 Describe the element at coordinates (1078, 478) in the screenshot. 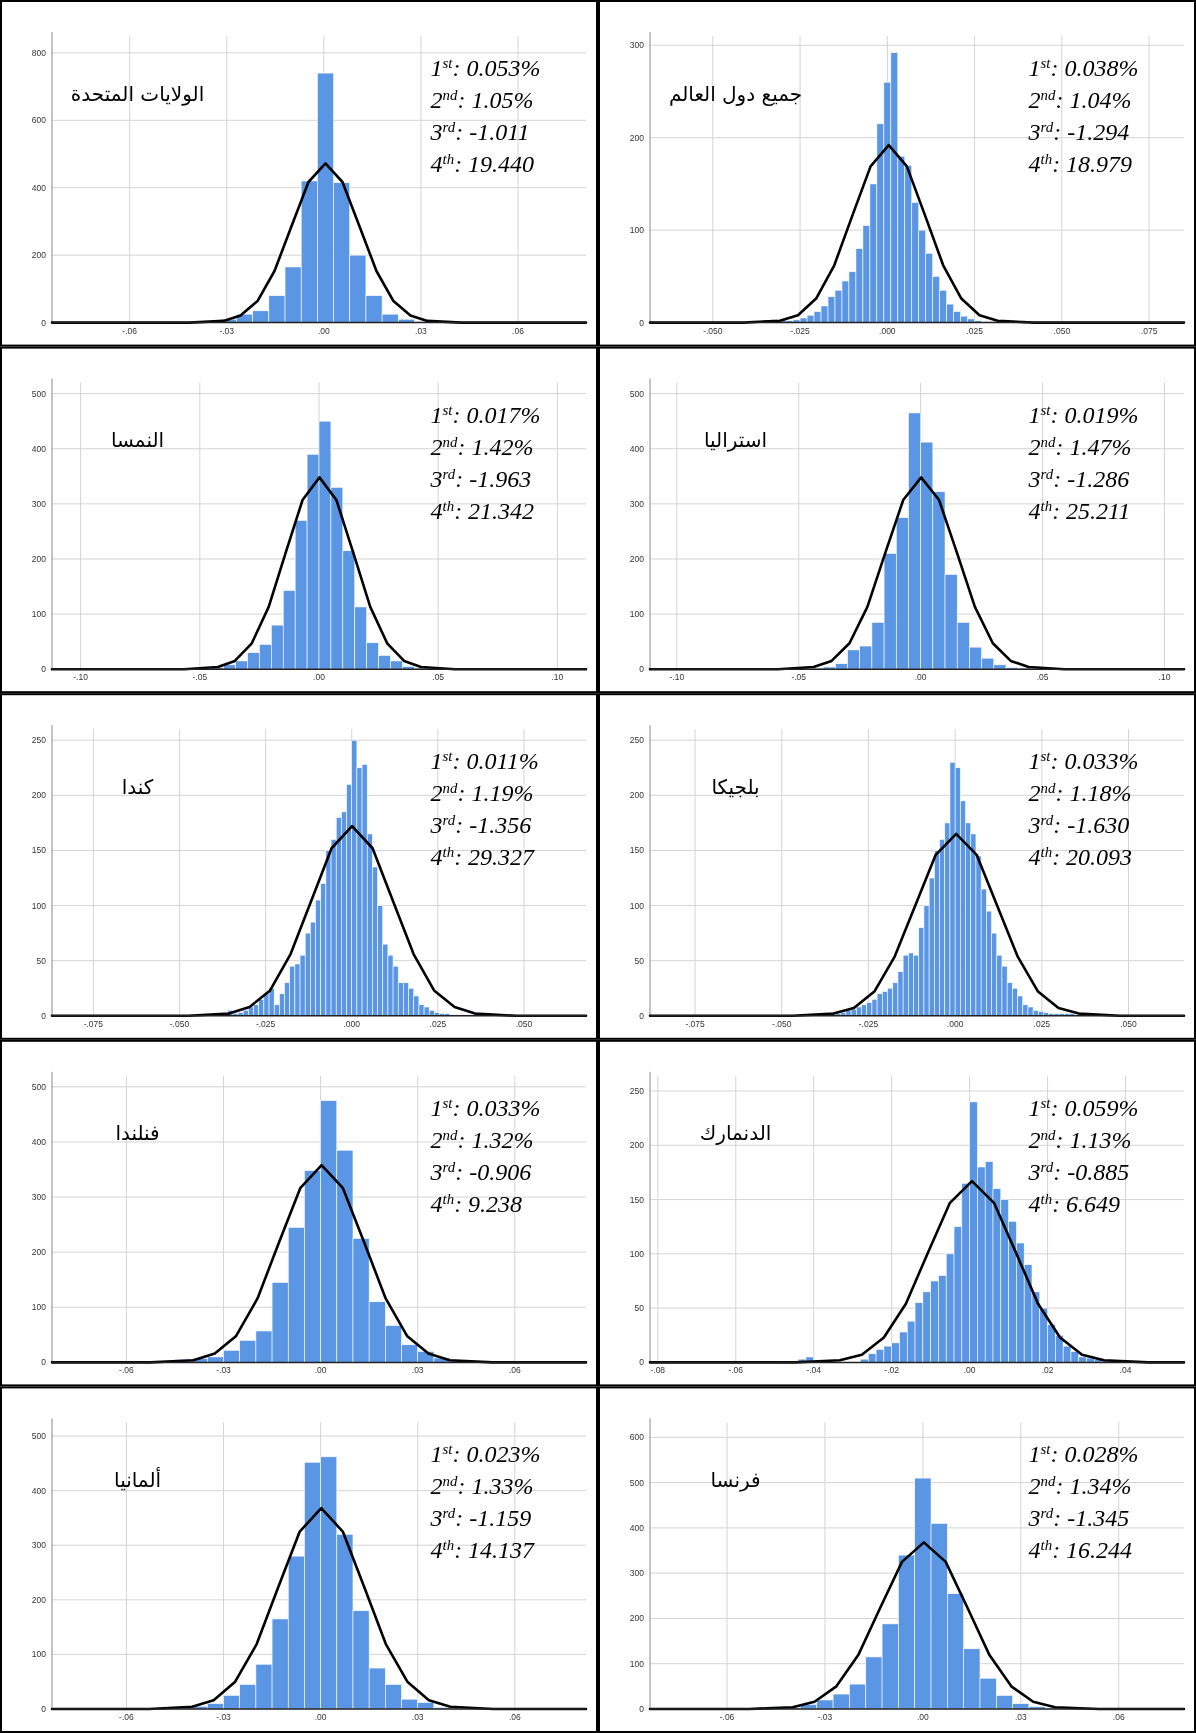

I see `annotation: 3$^{rd}$: -1.286` at that location.